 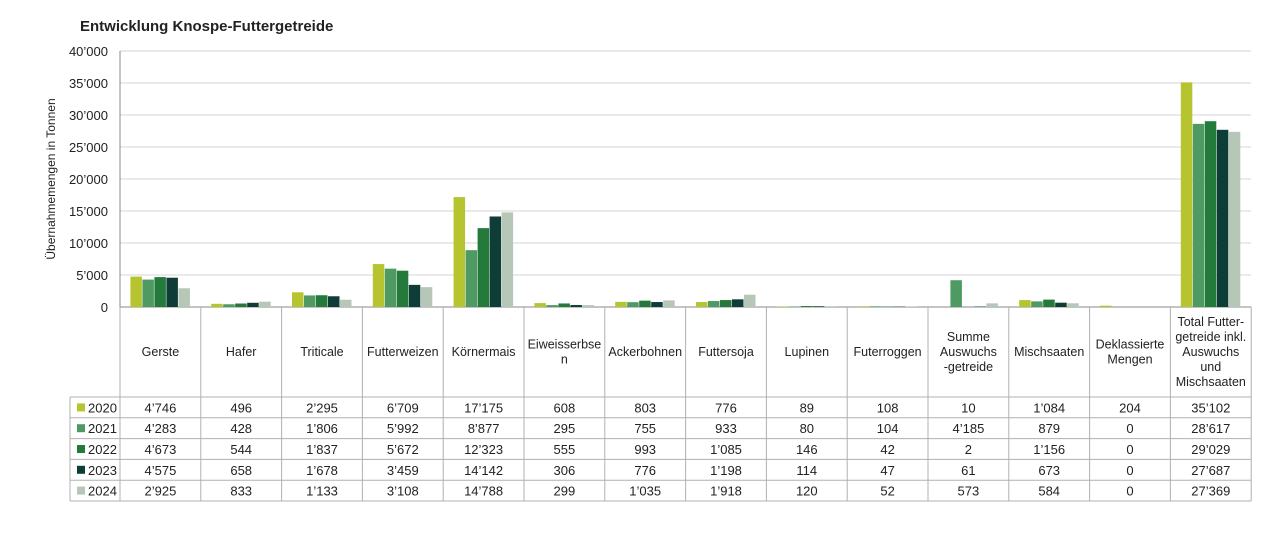 What do you see at coordinates (1049, 428) in the screenshot?
I see `data-table-cell: 879` at bounding box center [1049, 428].